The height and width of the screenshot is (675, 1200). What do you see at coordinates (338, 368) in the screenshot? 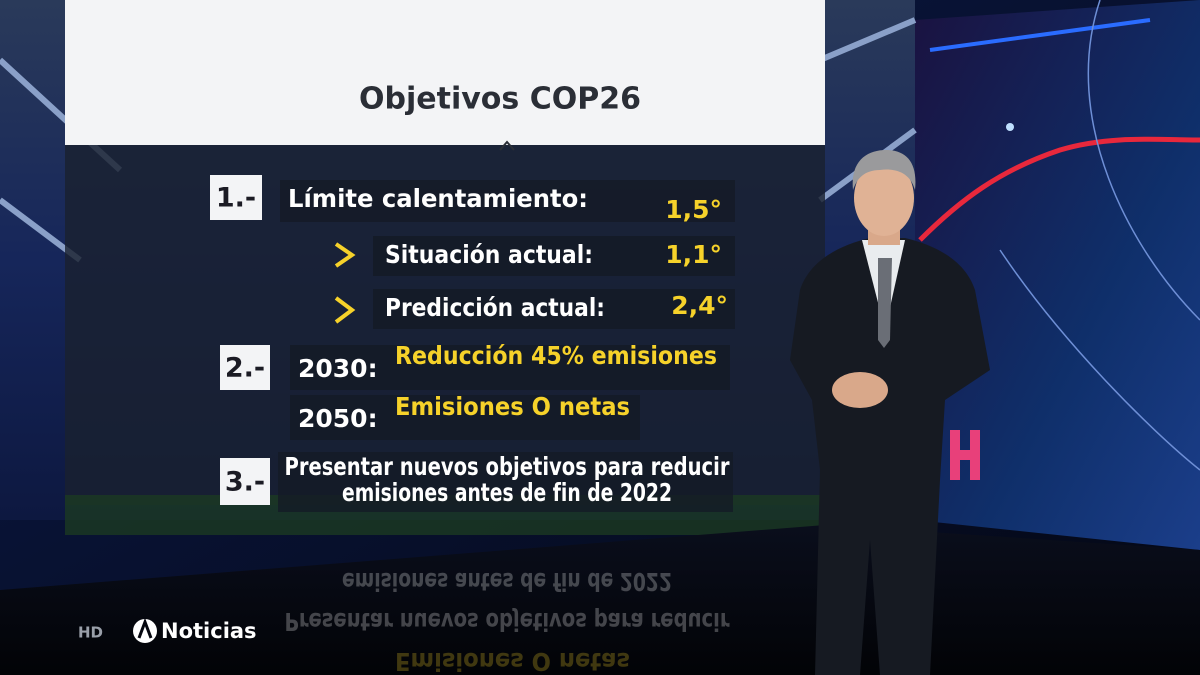
I see `year: 2030:` at bounding box center [338, 368].